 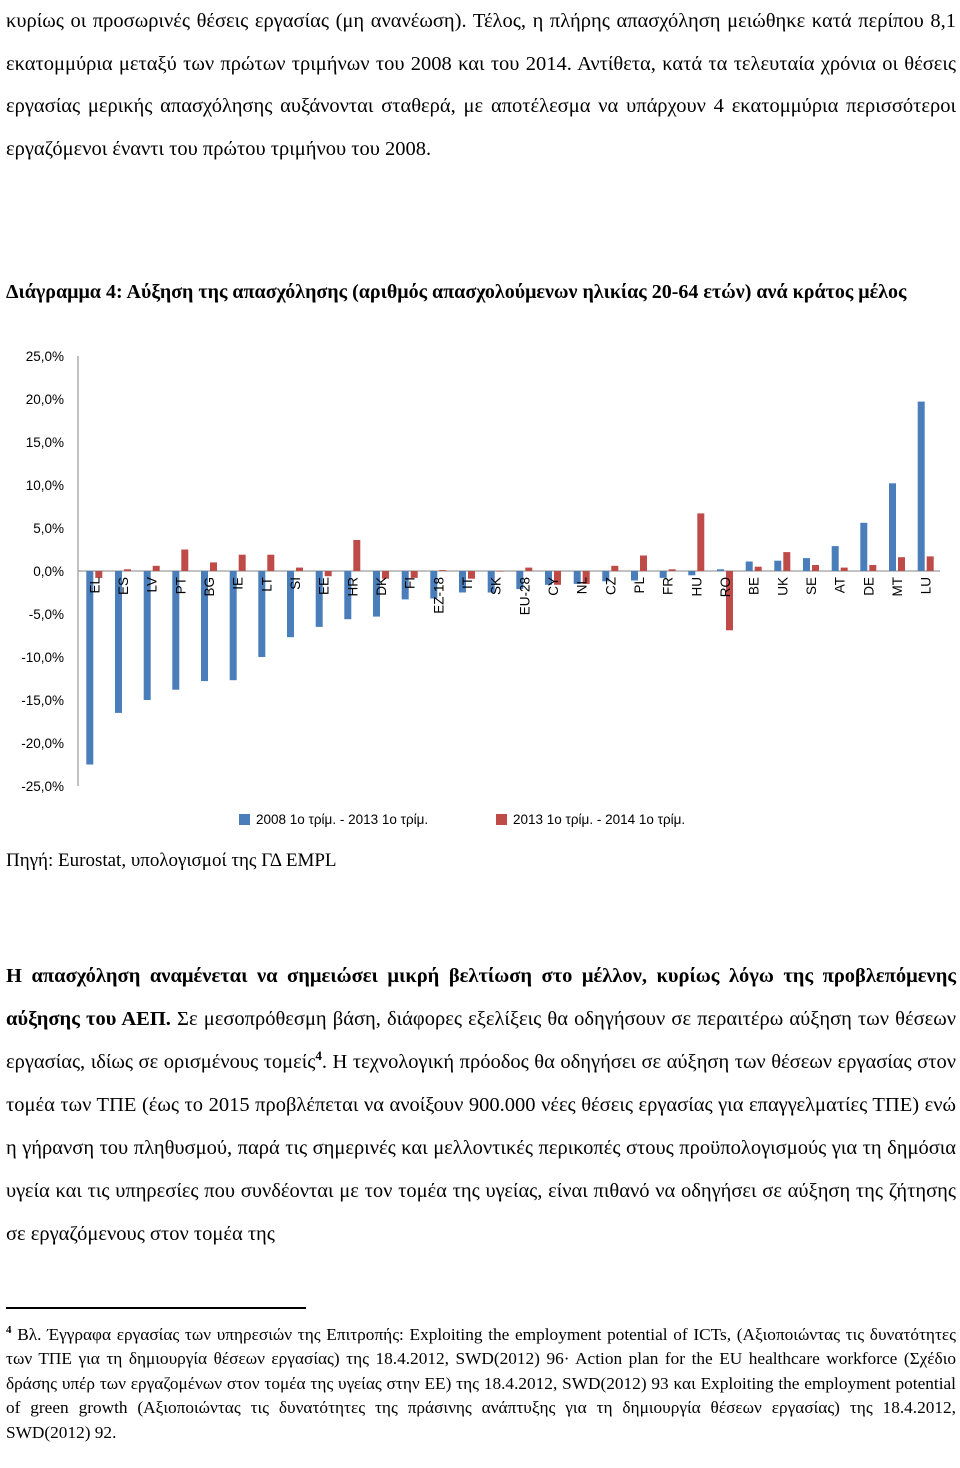 I want to click on y-tick-label: -15,0%, so click(x=42, y=700).